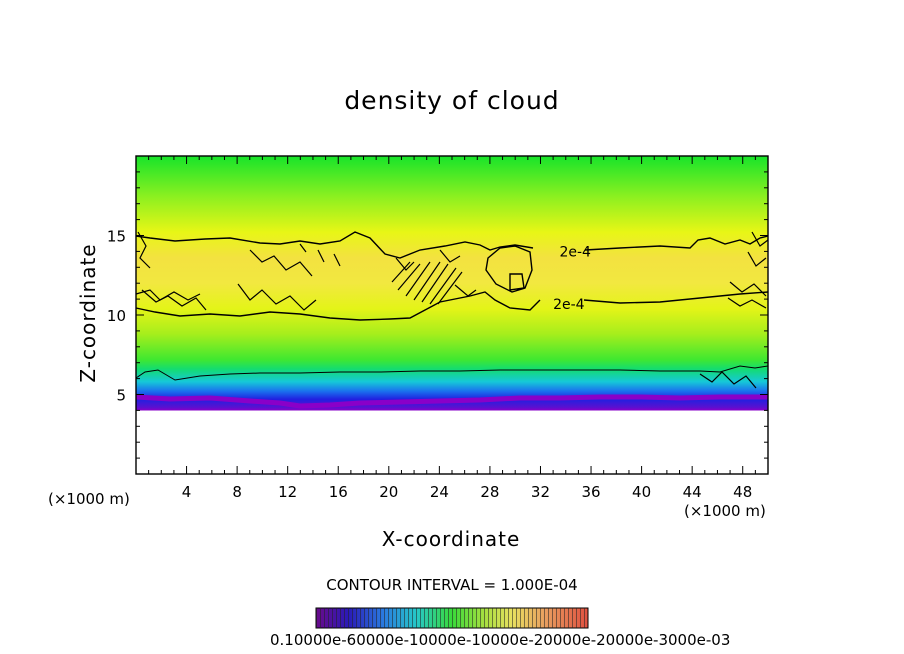 The height and width of the screenshot is (654, 904). I want to click on contour-interval-text: CONTOUR INTERVAL = 1.000E-04, so click(452, 585).